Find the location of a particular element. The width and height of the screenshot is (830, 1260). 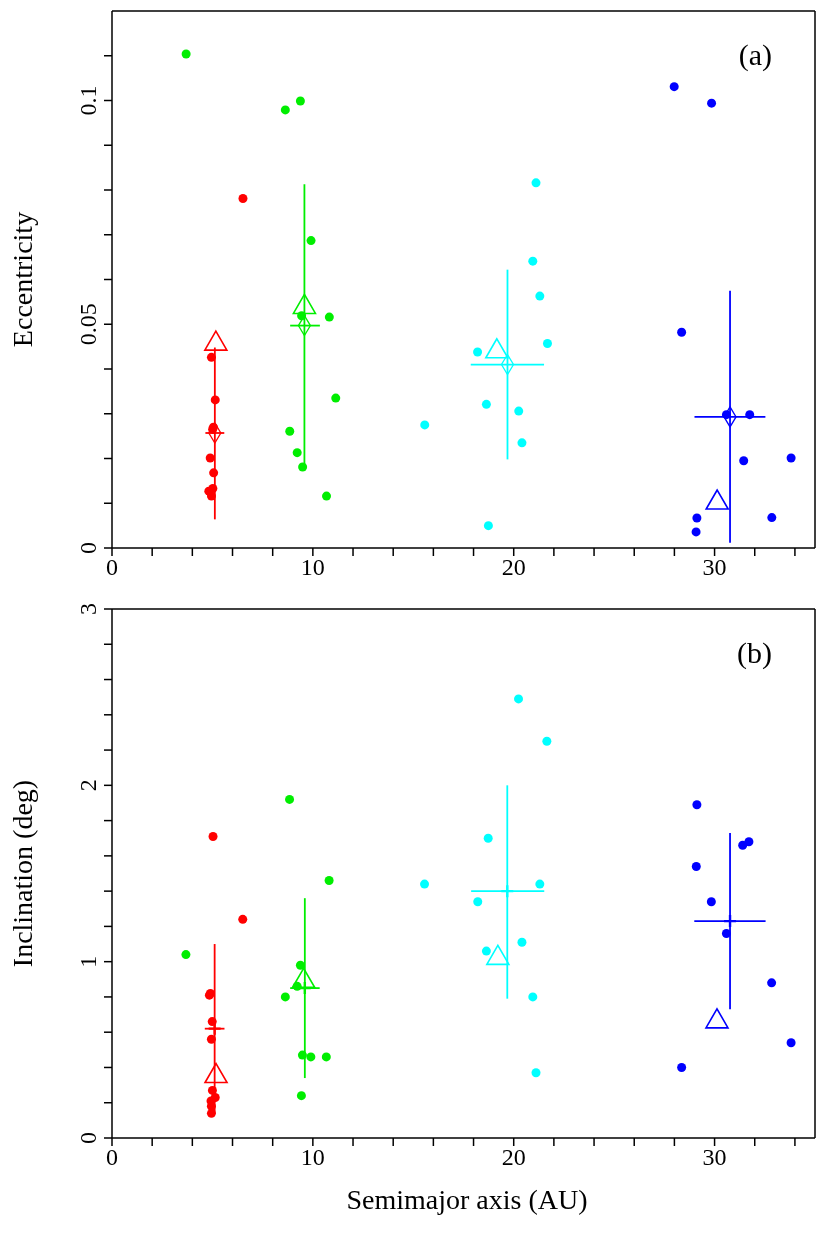

x-axis-title: Semimajor axis (AU) is located at coordinates (467, 1200).